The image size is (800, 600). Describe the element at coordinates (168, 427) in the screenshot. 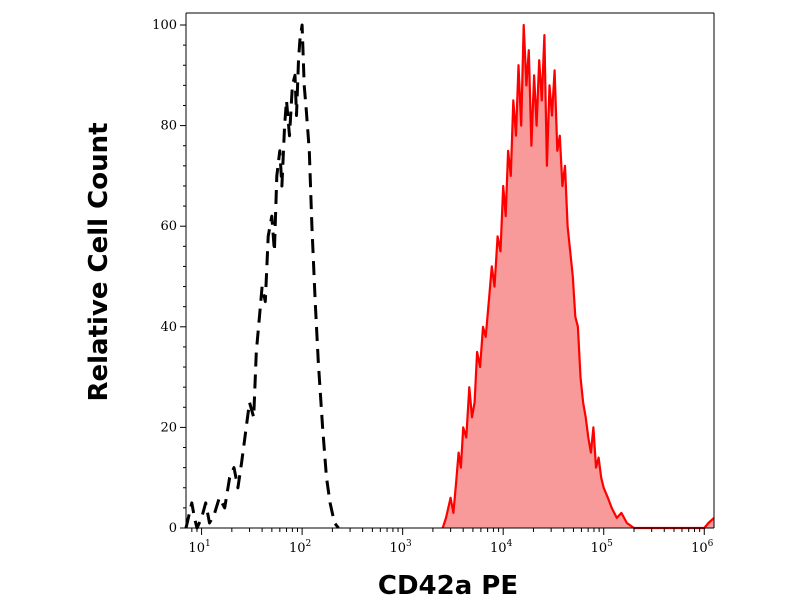

I see `y-tick-label: 20` at that location.